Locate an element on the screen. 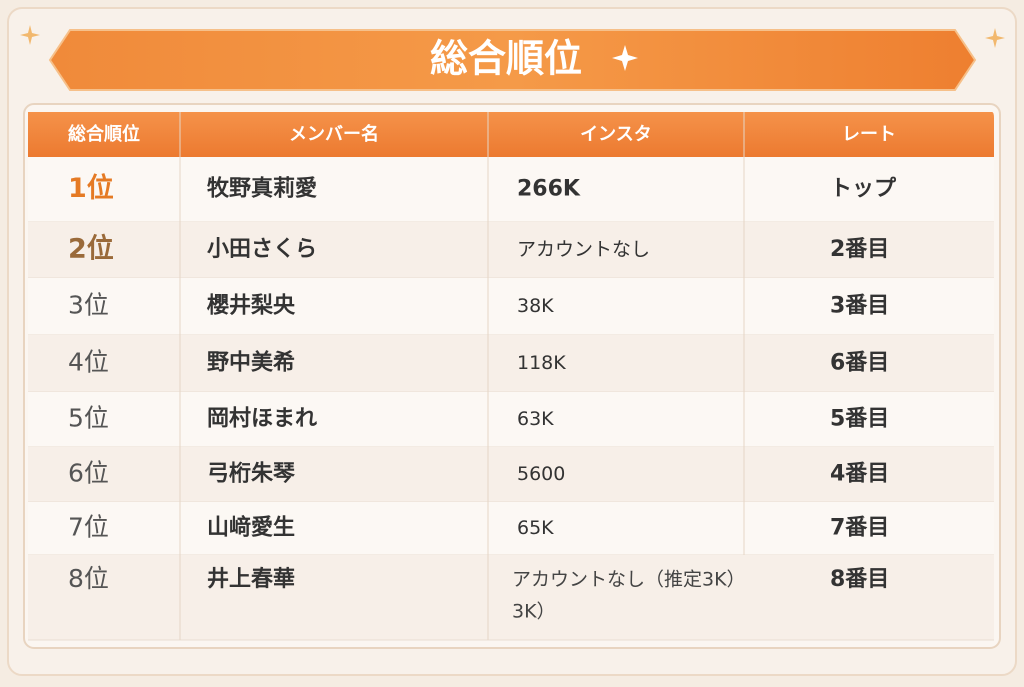 Image resolution: width=1024 pixels, height=687 pixels. title: 総合順位 is located at coordinates (506, 59).